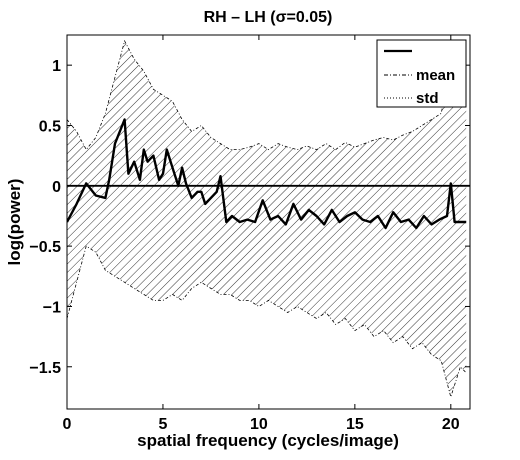 The image size is (520, 460). I want to click on legend: mean std, so click(421, 73).